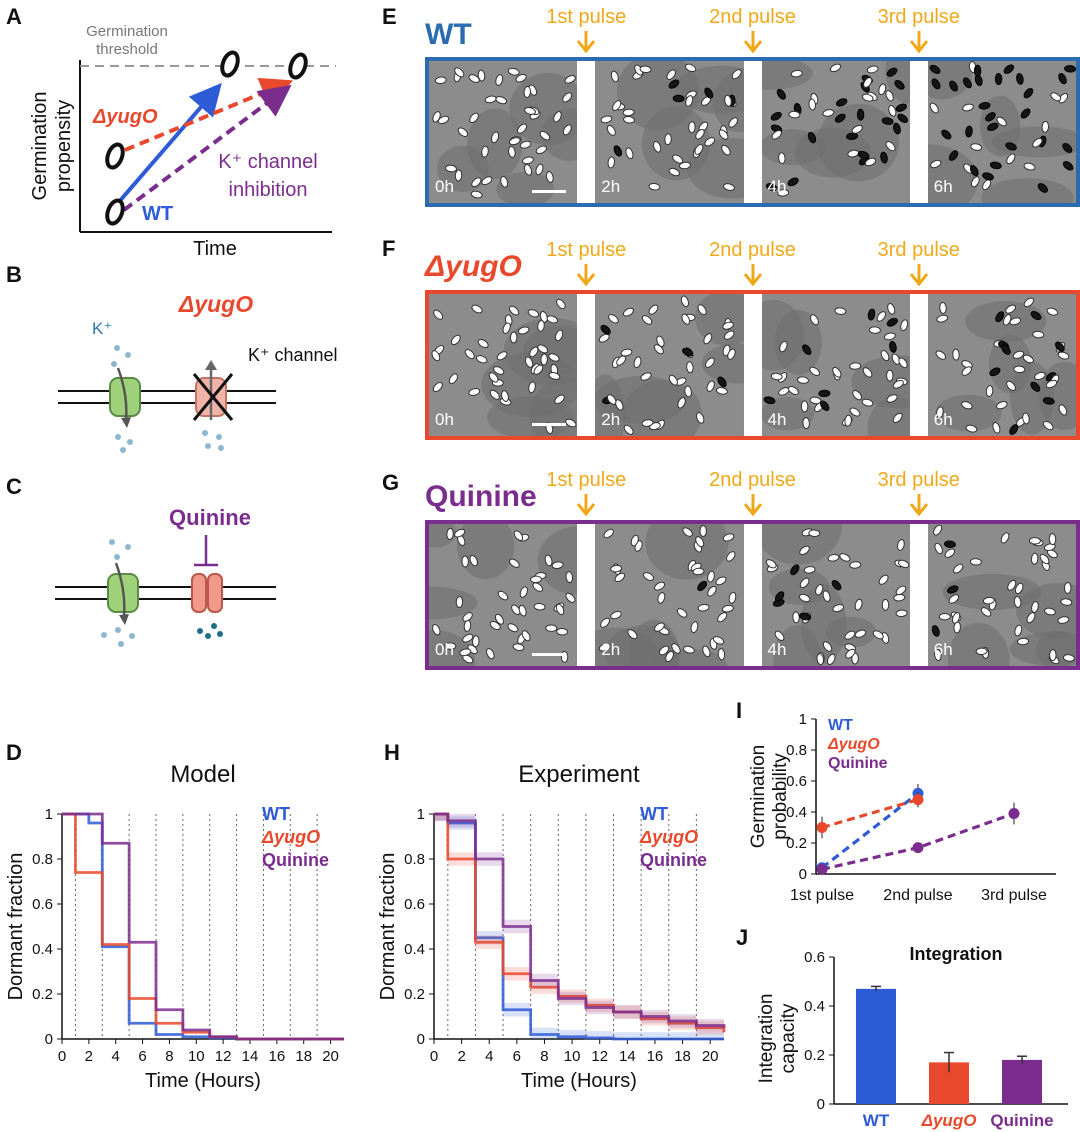 The image size is (1080, 1132). I want to click on y-tick-label: 0, so click(821, 1104).